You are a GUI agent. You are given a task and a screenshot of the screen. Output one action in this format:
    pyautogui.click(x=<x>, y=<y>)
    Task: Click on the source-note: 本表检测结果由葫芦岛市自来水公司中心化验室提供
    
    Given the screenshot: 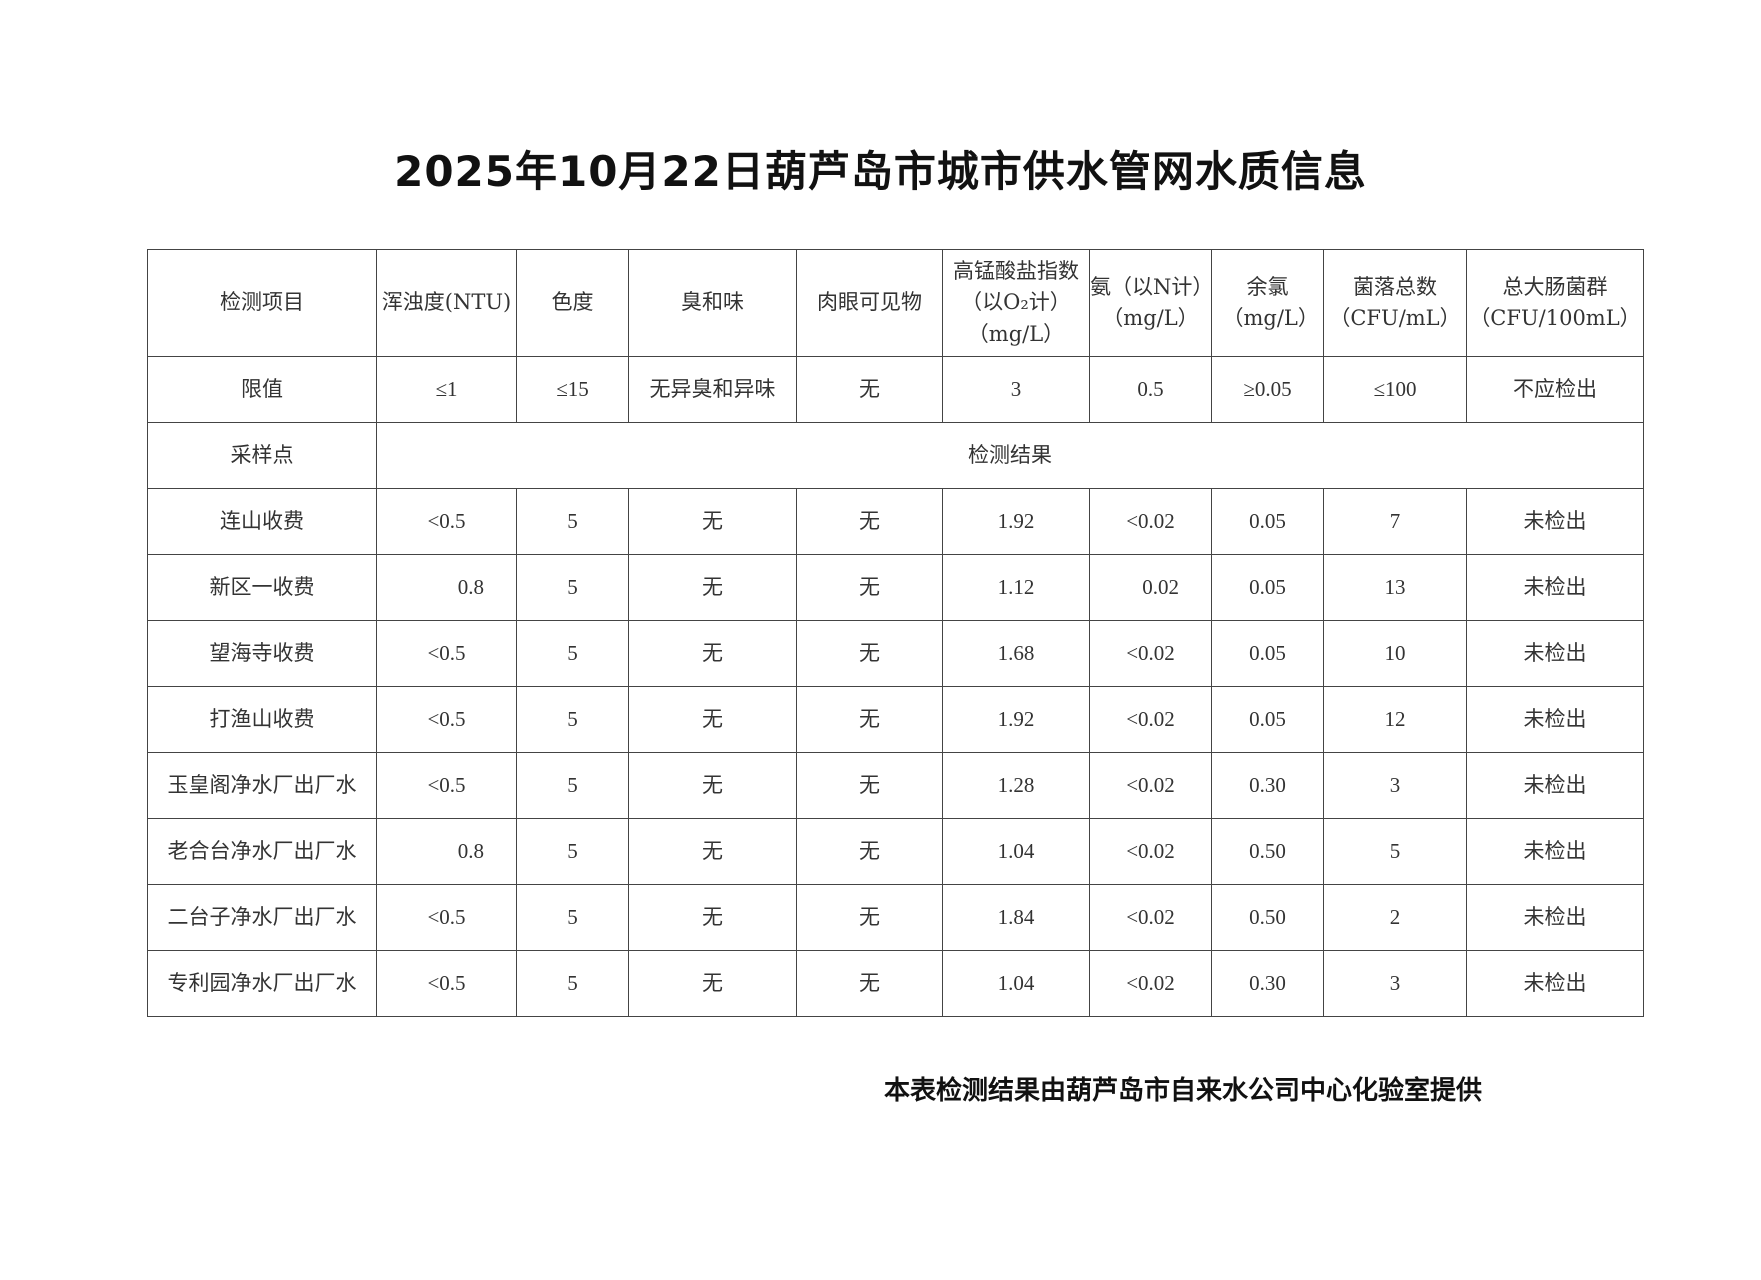 What is the action you would take?
    pyautogui.click(x=1183, y=1091)
    